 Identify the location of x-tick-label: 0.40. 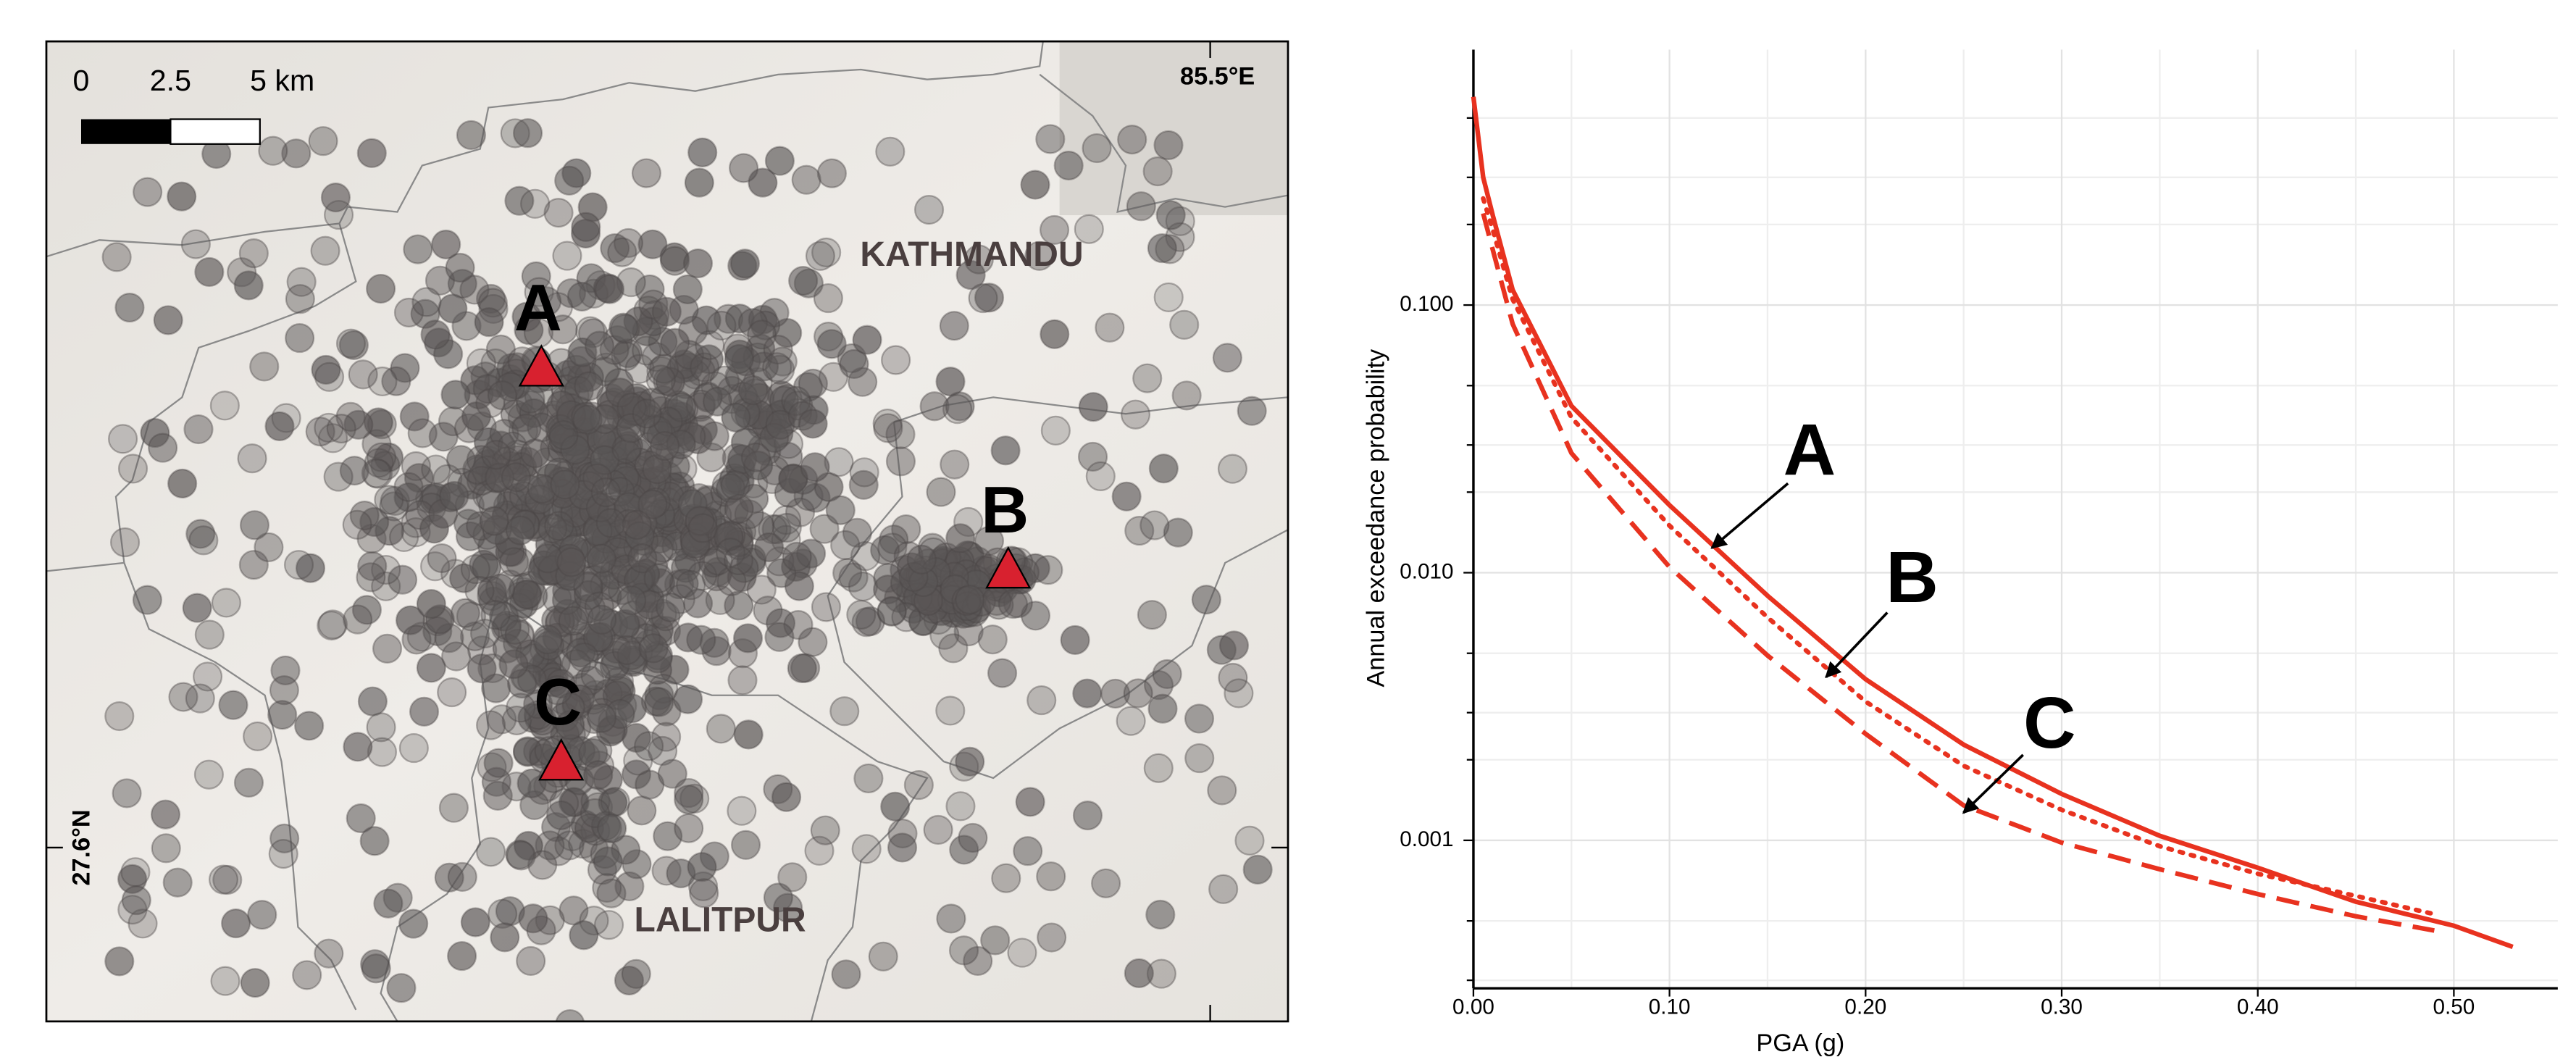
(2258, 1007).